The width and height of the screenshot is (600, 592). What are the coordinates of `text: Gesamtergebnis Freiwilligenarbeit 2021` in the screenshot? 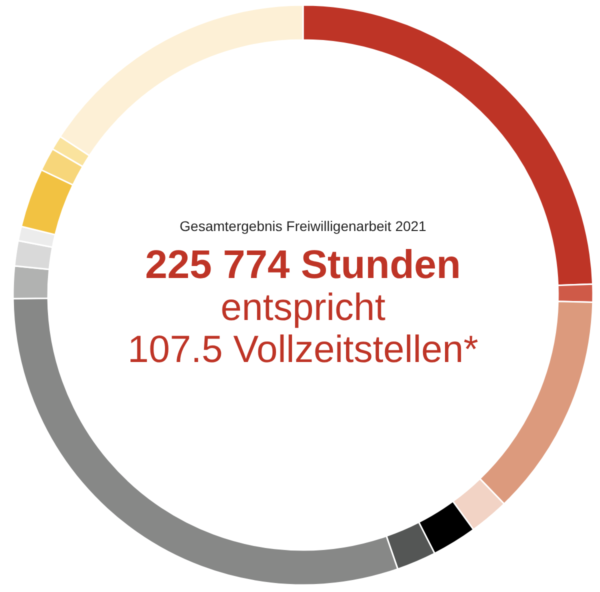 It's located at (303, 226).